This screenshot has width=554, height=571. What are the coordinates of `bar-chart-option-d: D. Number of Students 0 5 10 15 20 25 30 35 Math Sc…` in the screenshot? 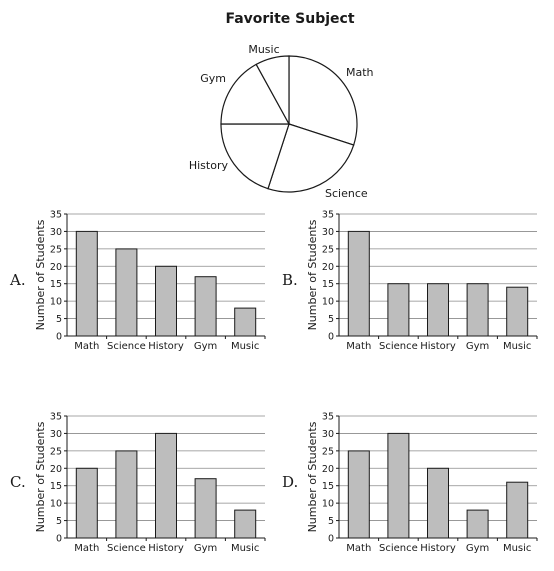 It's located at (410, 483).